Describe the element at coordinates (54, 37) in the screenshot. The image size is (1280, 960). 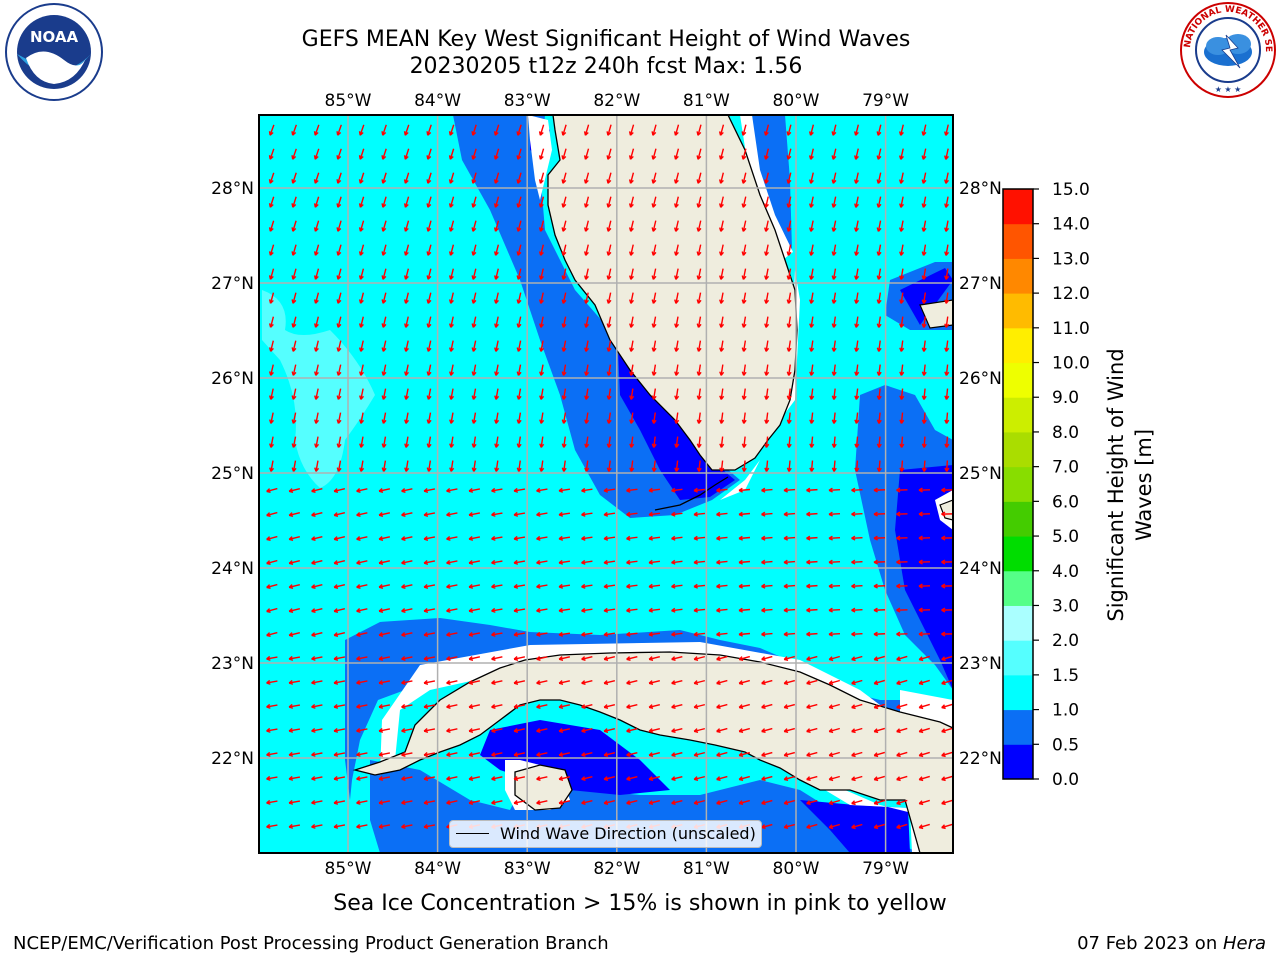
I see `noaa-logo-text: NOAA` at that location.